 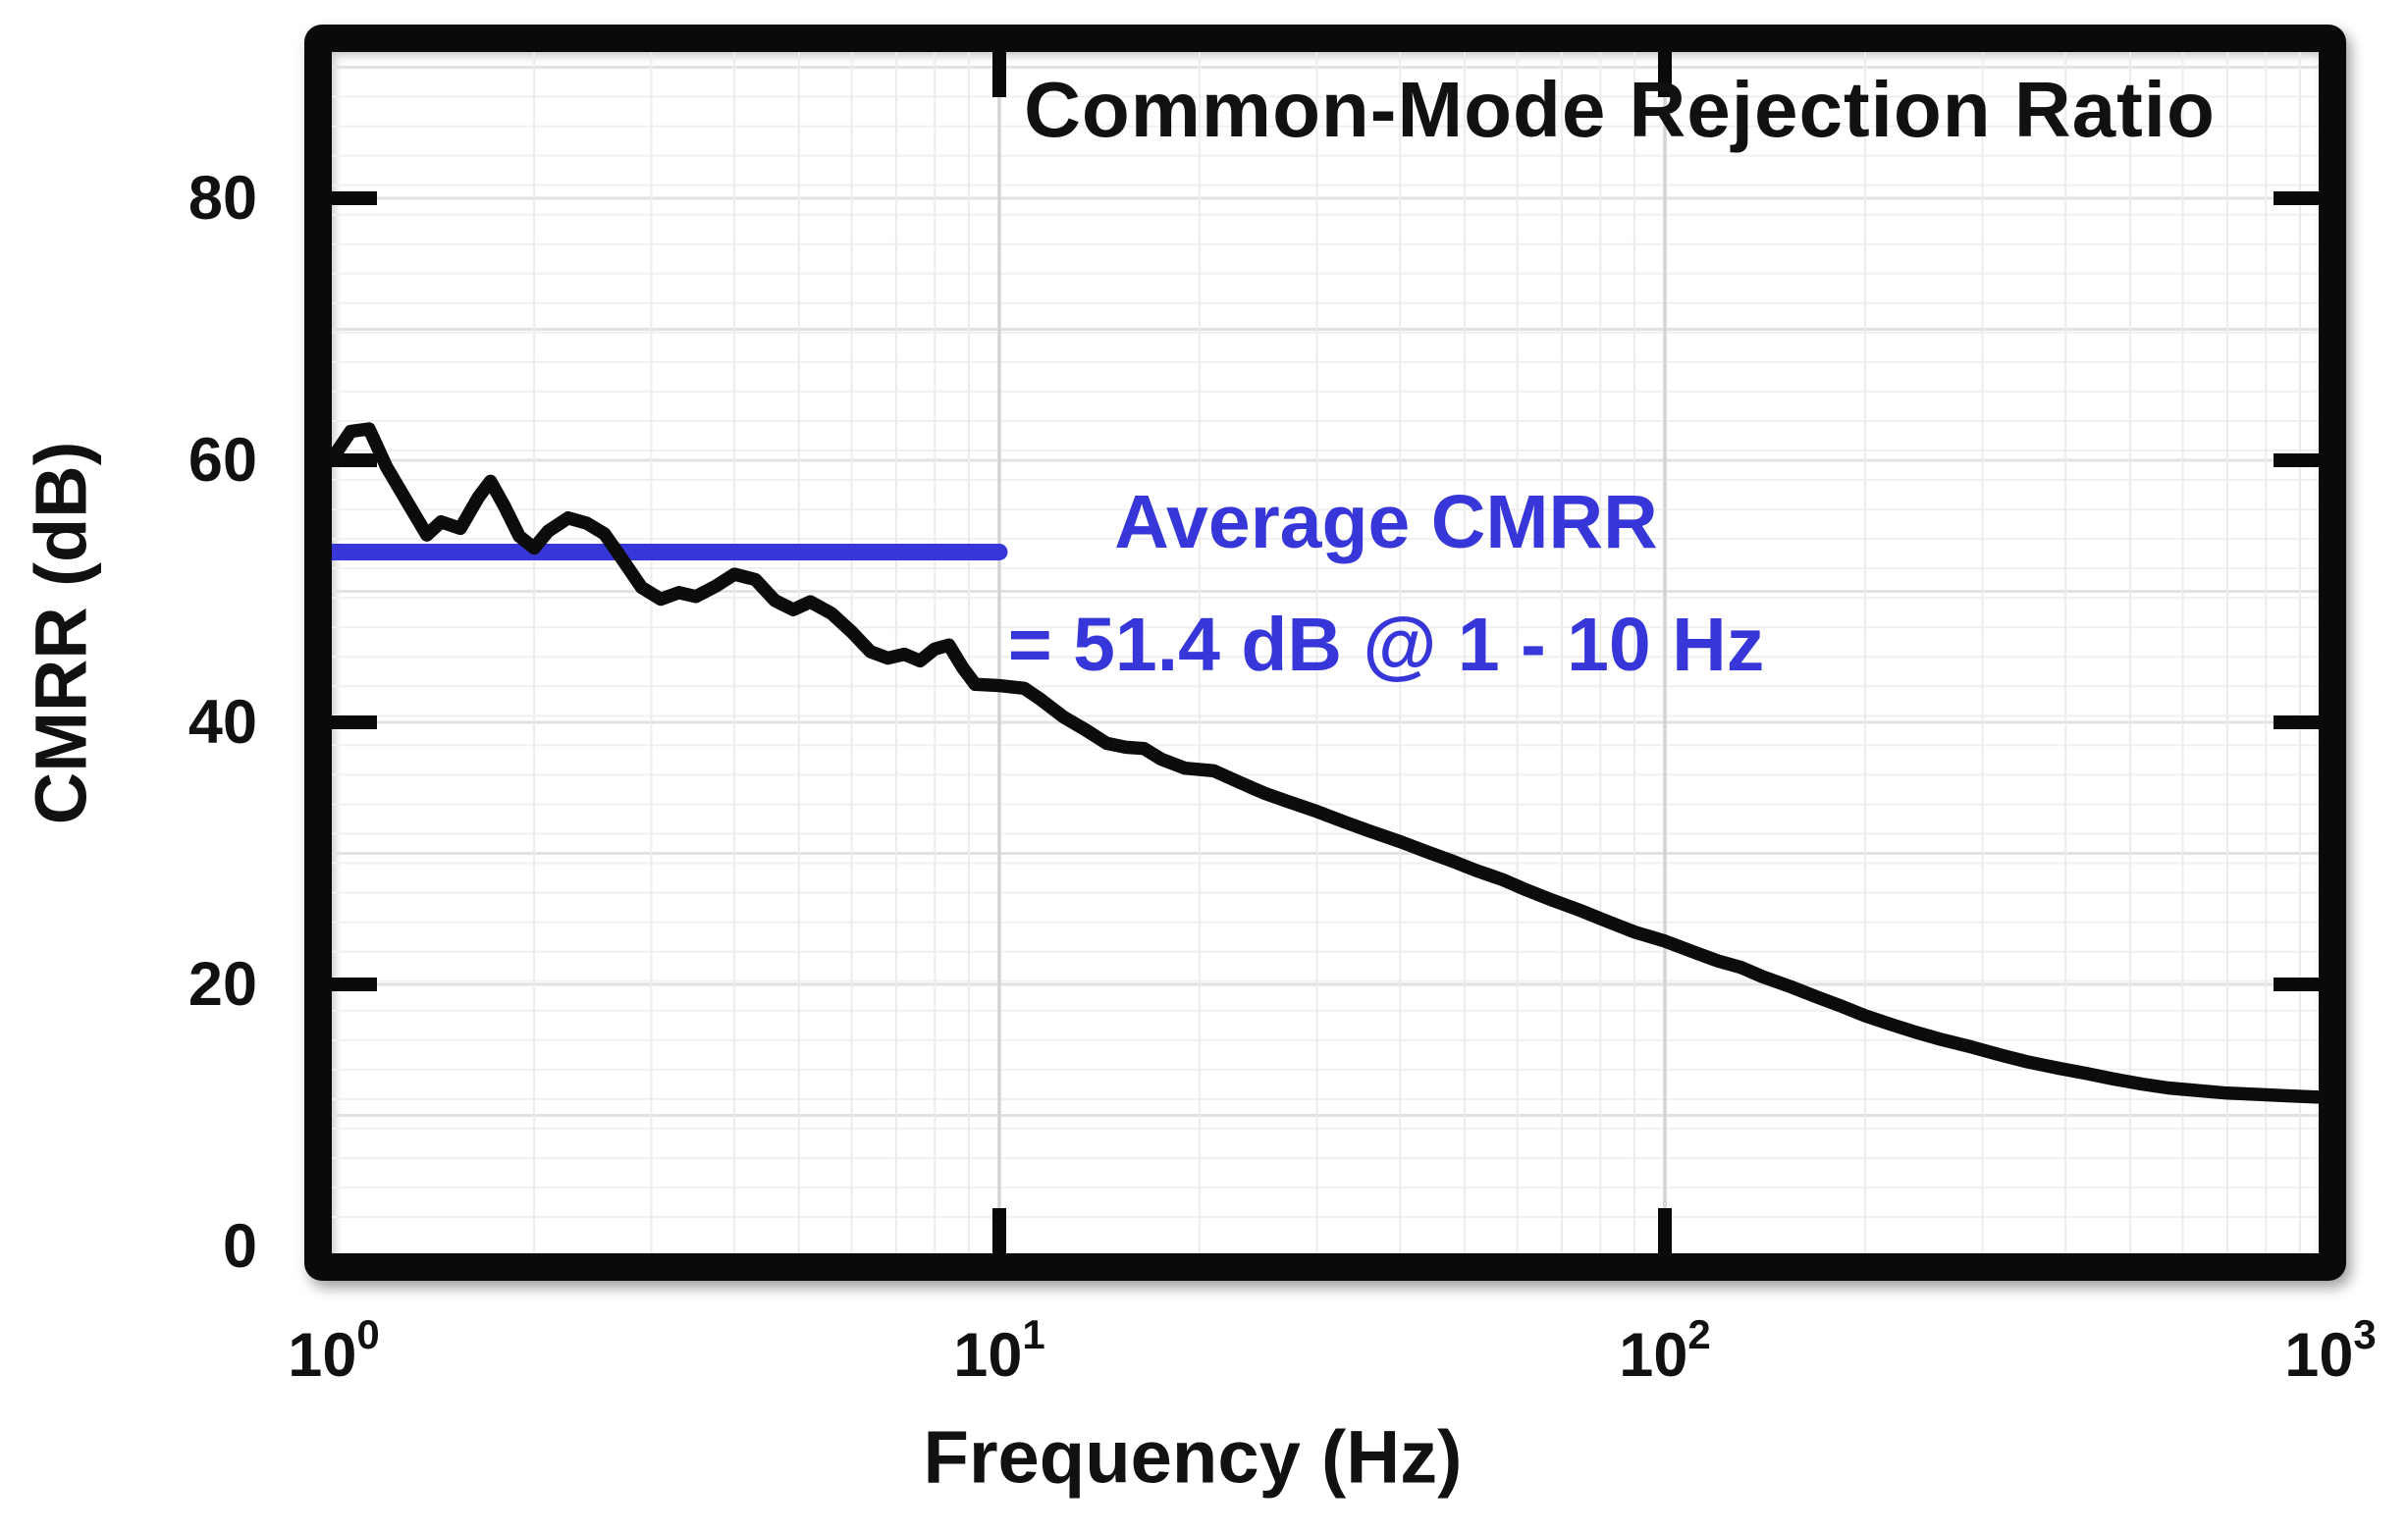 I want to click on y-axis-title: CMRR (dB), so click(x=61, y=633).